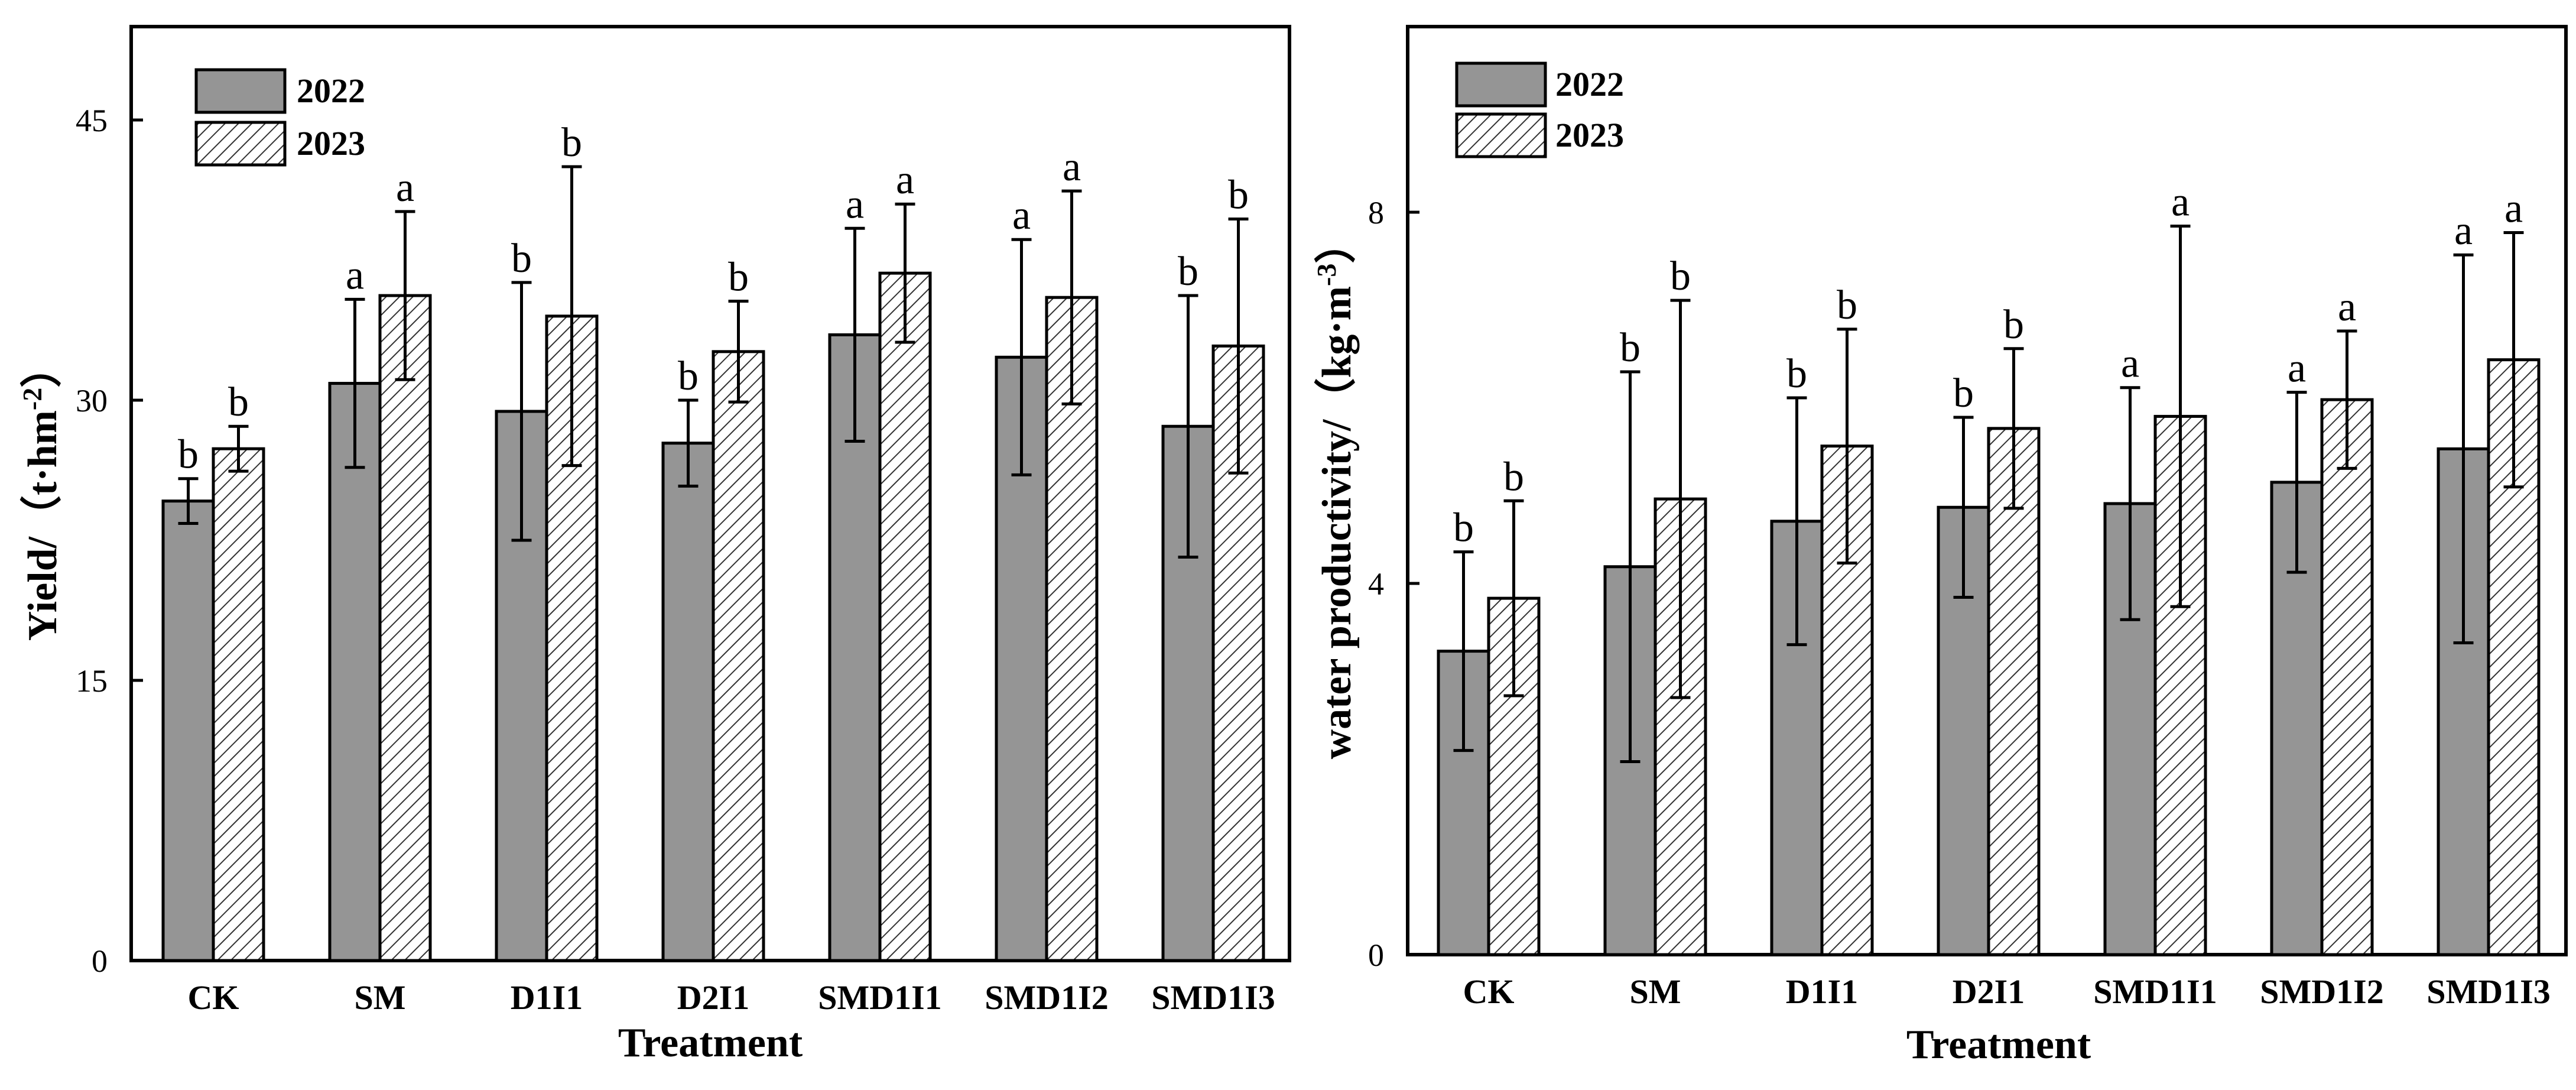  What do you see at coordinates (41, 494) in the screenshot?
I see `y-axis-title: Yield/（t·hm-2）` at bounding box center [41, 494].